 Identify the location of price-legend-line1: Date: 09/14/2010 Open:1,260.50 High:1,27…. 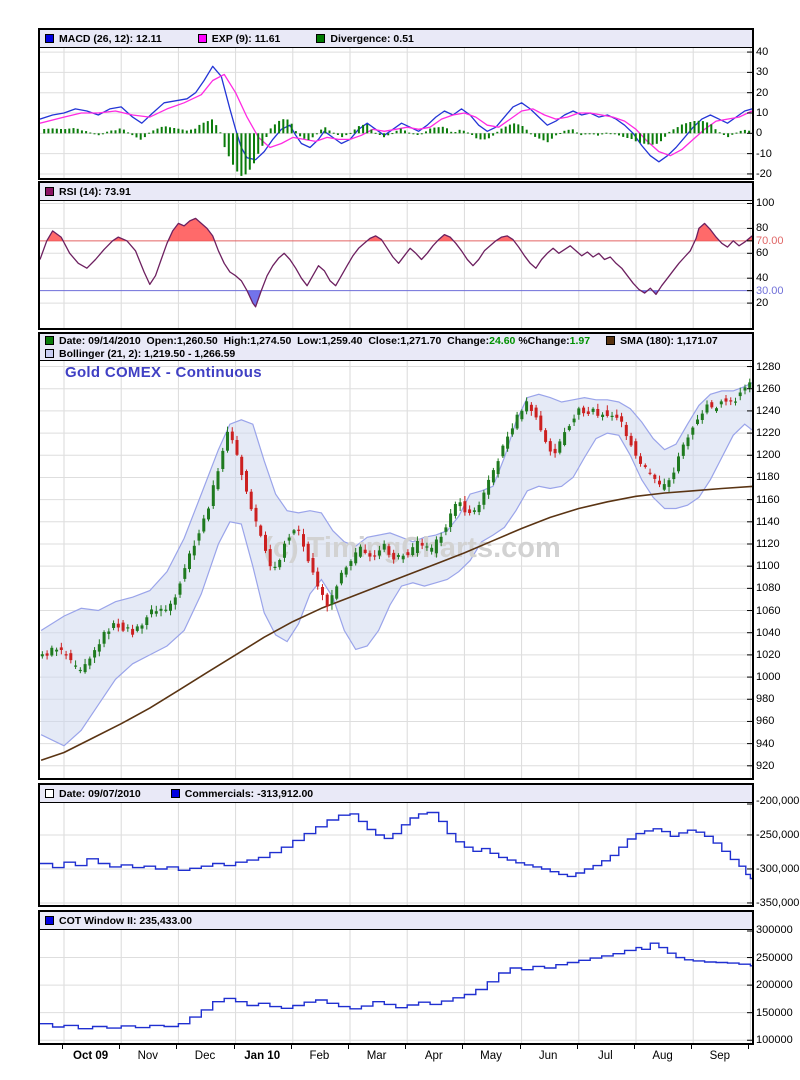
(396, 340).